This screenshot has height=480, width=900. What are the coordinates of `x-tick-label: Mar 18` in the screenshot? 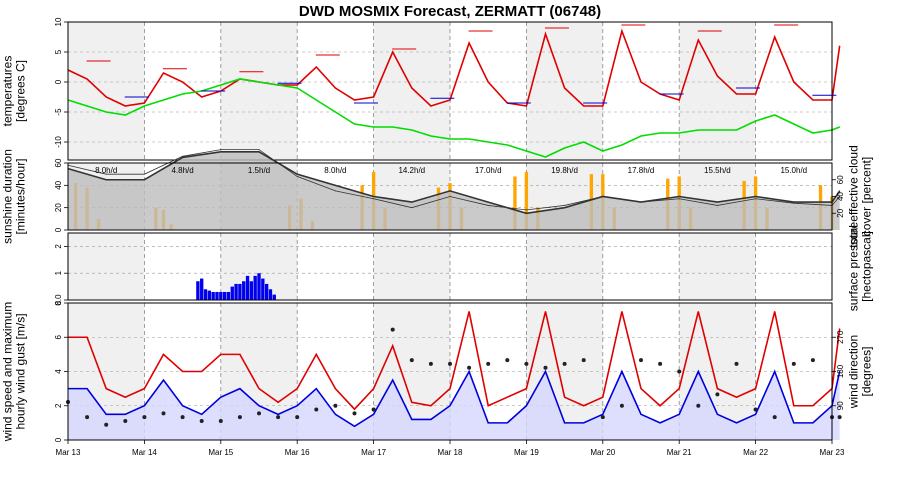 It's located at (450, 452).